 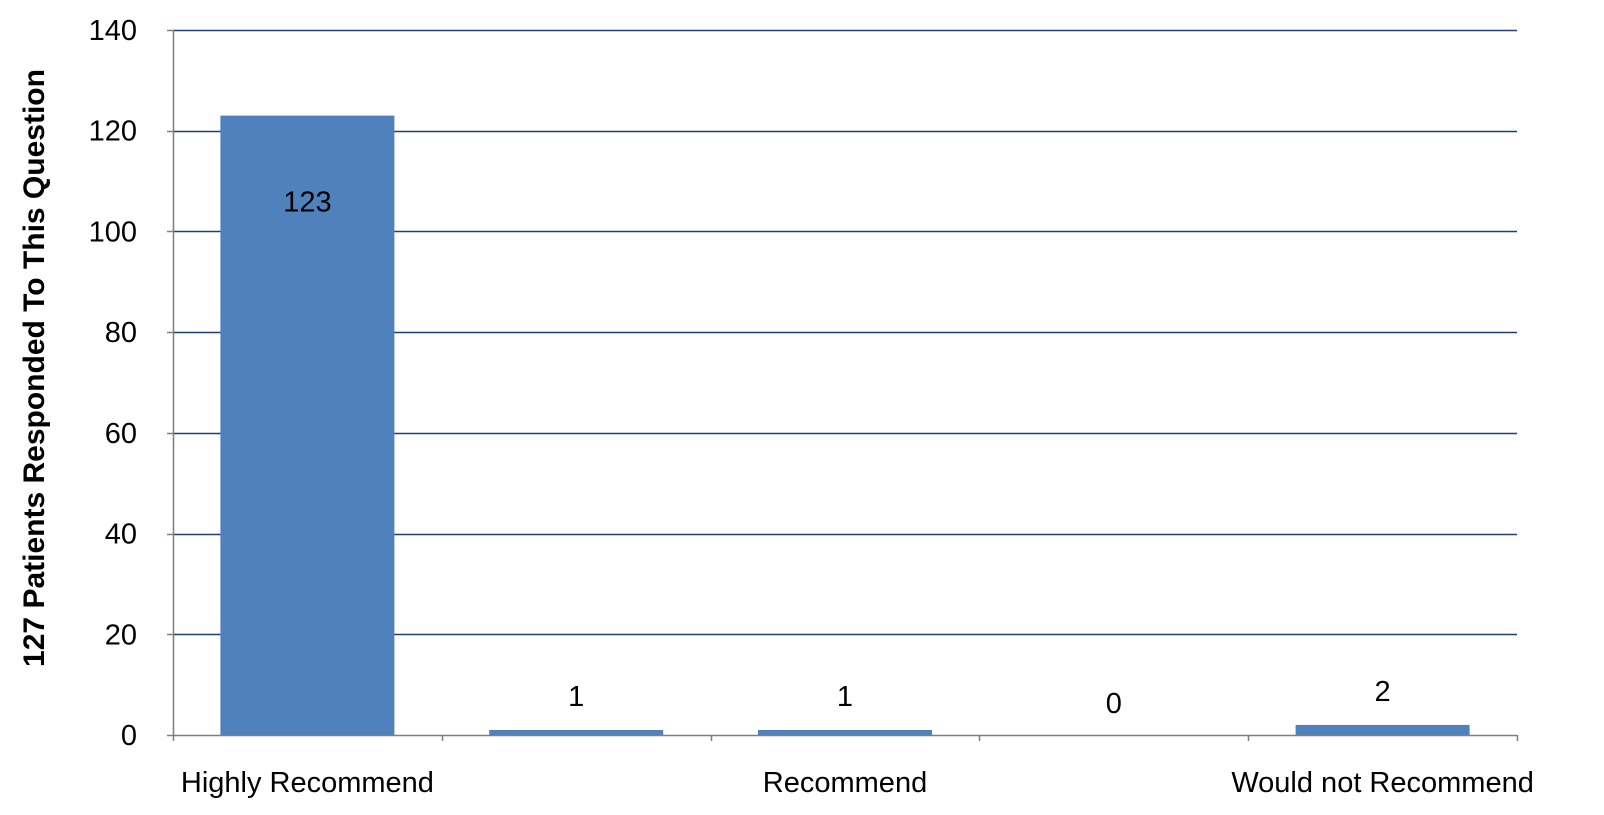 I want to click on x-category-label-4: Would not Recommend, so click(x=1382, y=783).